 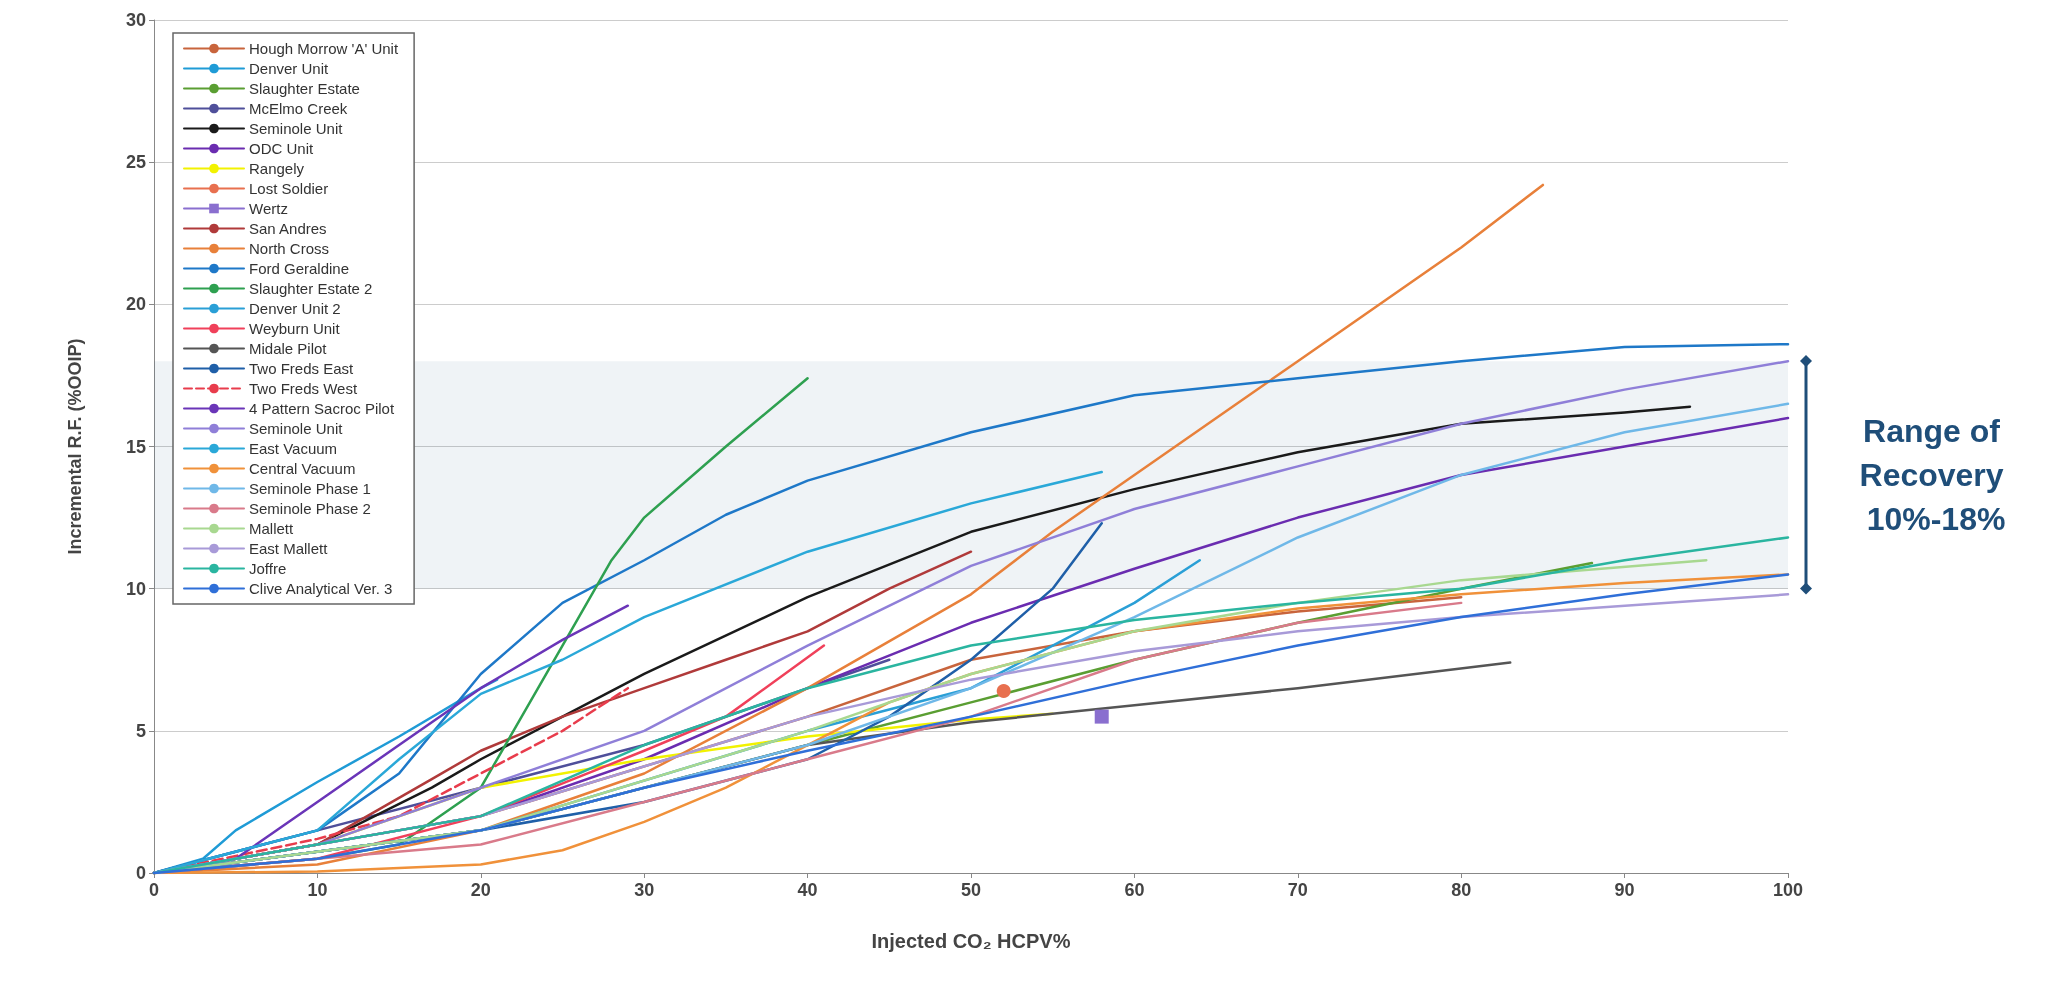 What do you see at coordinates (288, 348) in the screenshot?
I see `legend-label: Midale Pilot` at bounding box center [288, 348].